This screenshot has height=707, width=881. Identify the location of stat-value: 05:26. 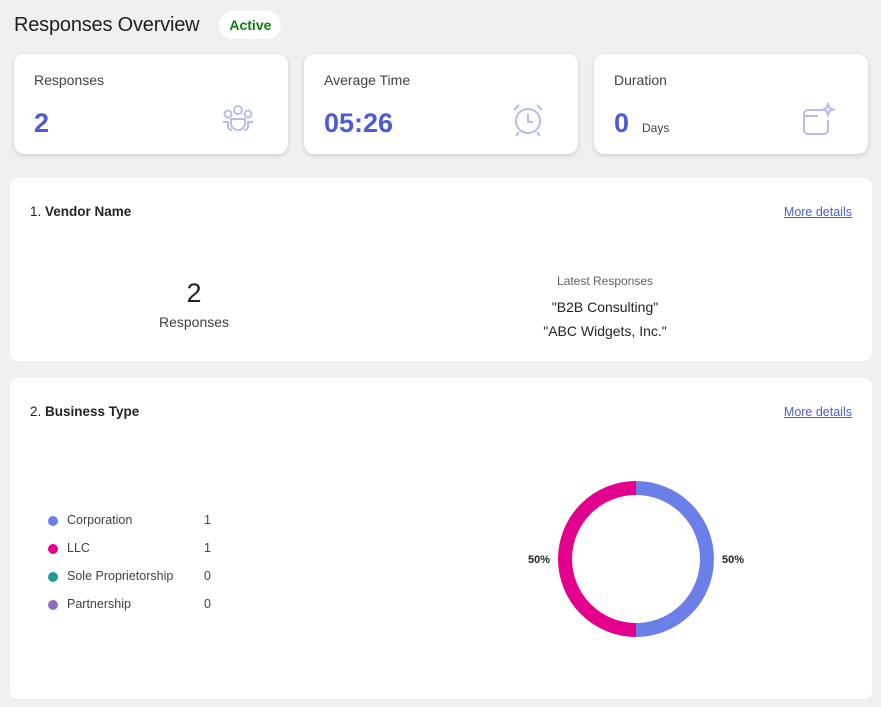
(359, 123).